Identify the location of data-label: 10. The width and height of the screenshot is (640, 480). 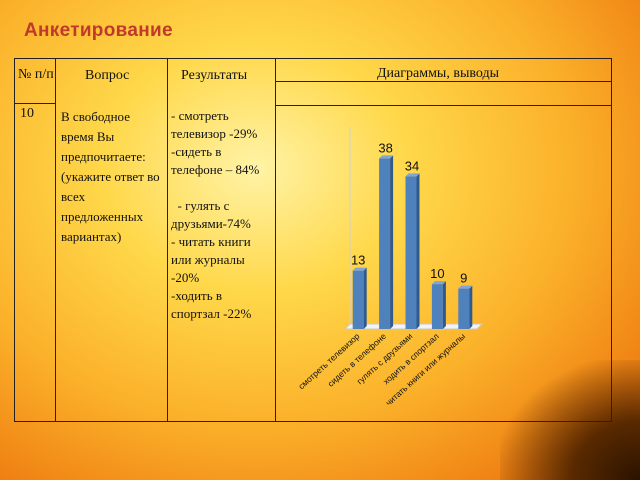
(437, 273).